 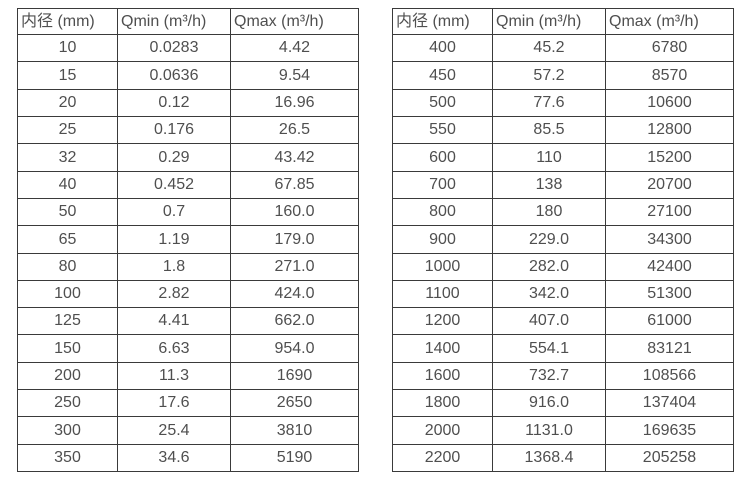 I want to click on cell-diameter: 1400, so click(x=442, y=348).